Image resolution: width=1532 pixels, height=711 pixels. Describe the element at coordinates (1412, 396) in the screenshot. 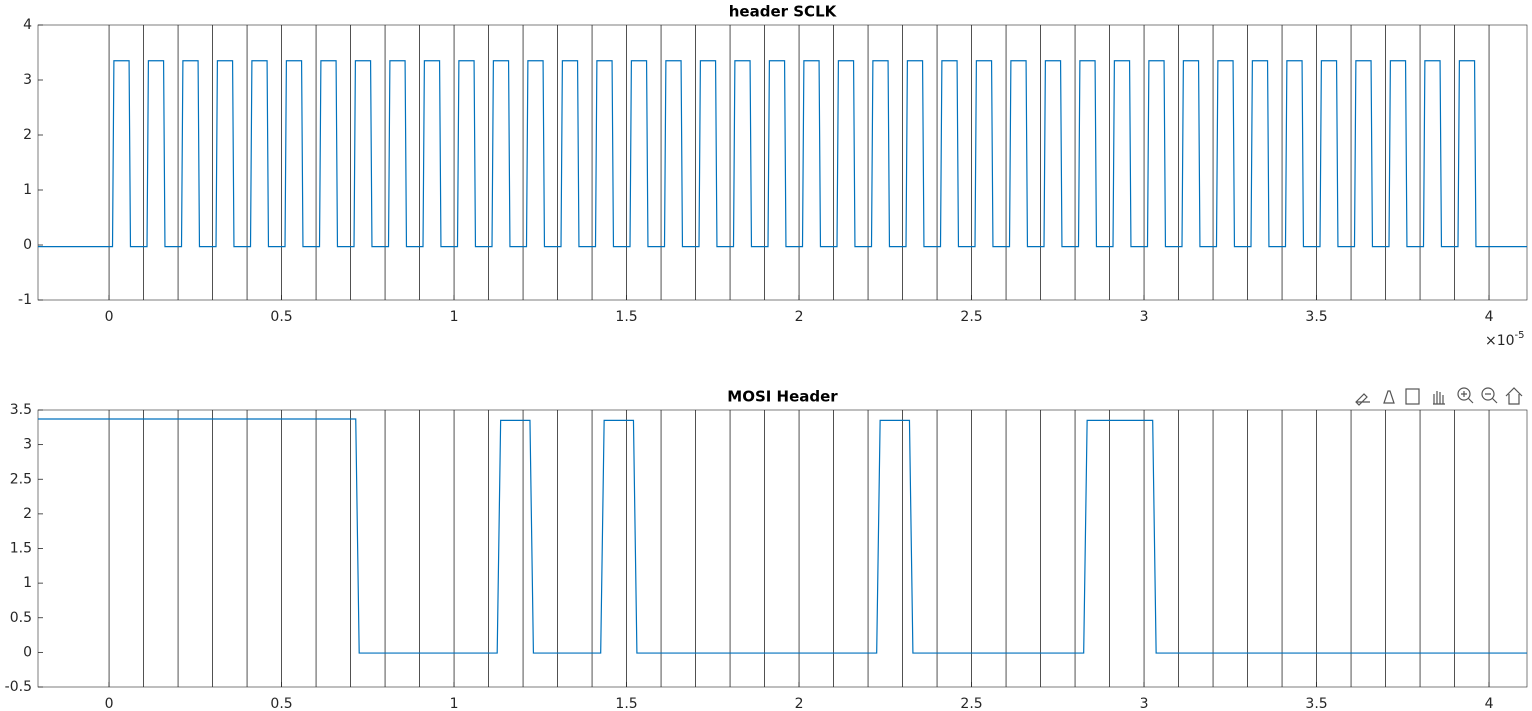

I see `legend-icon` at that location.